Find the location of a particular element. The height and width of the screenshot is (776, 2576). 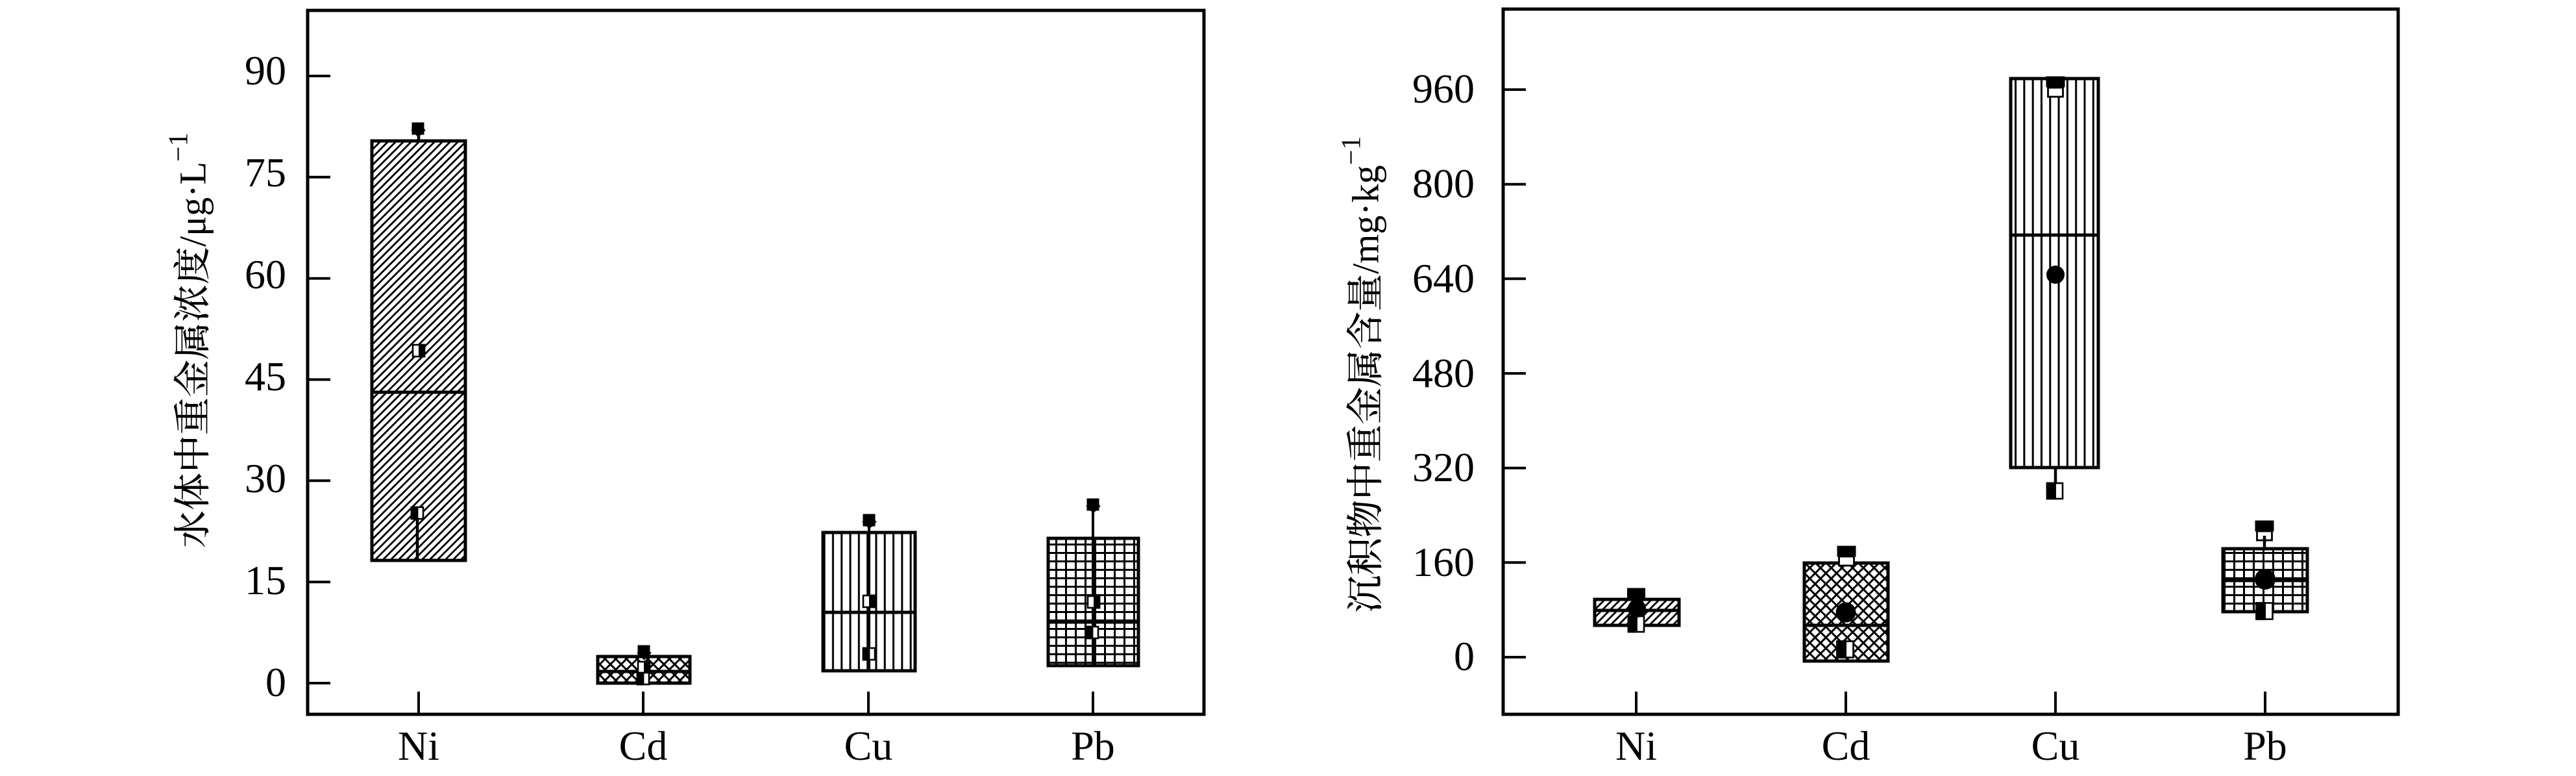

svg-text: 640 is located at coordinates (1443, 278).